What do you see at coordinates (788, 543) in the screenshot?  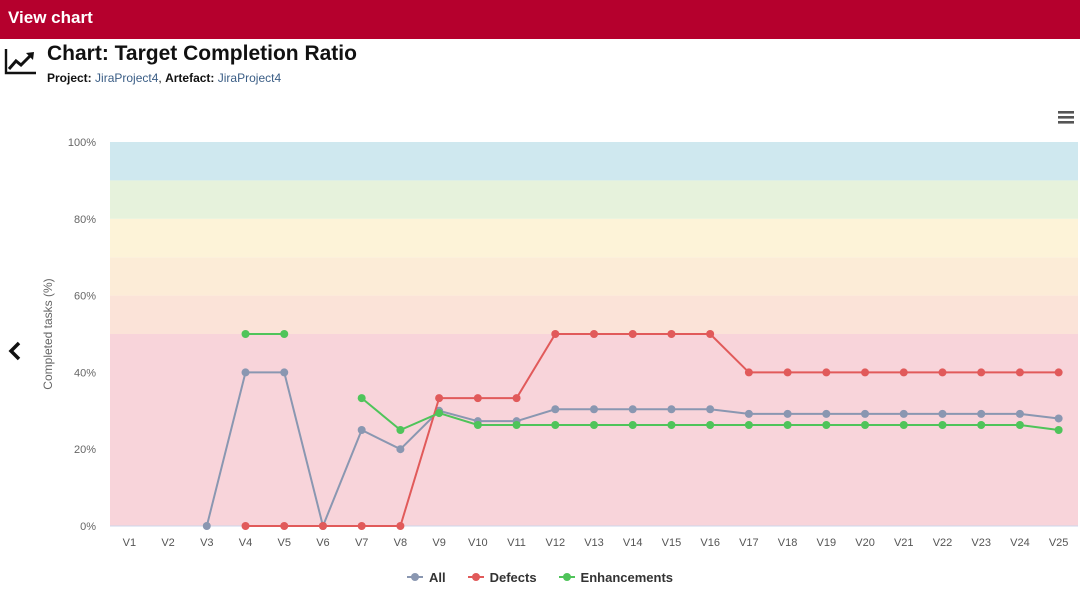 I see `x-tick-label: V18` at bounding box center [788, 543].